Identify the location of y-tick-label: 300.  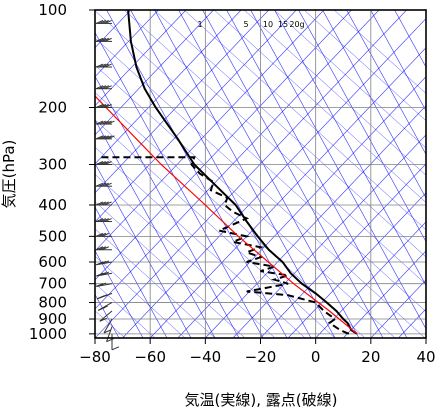
(52, 165).